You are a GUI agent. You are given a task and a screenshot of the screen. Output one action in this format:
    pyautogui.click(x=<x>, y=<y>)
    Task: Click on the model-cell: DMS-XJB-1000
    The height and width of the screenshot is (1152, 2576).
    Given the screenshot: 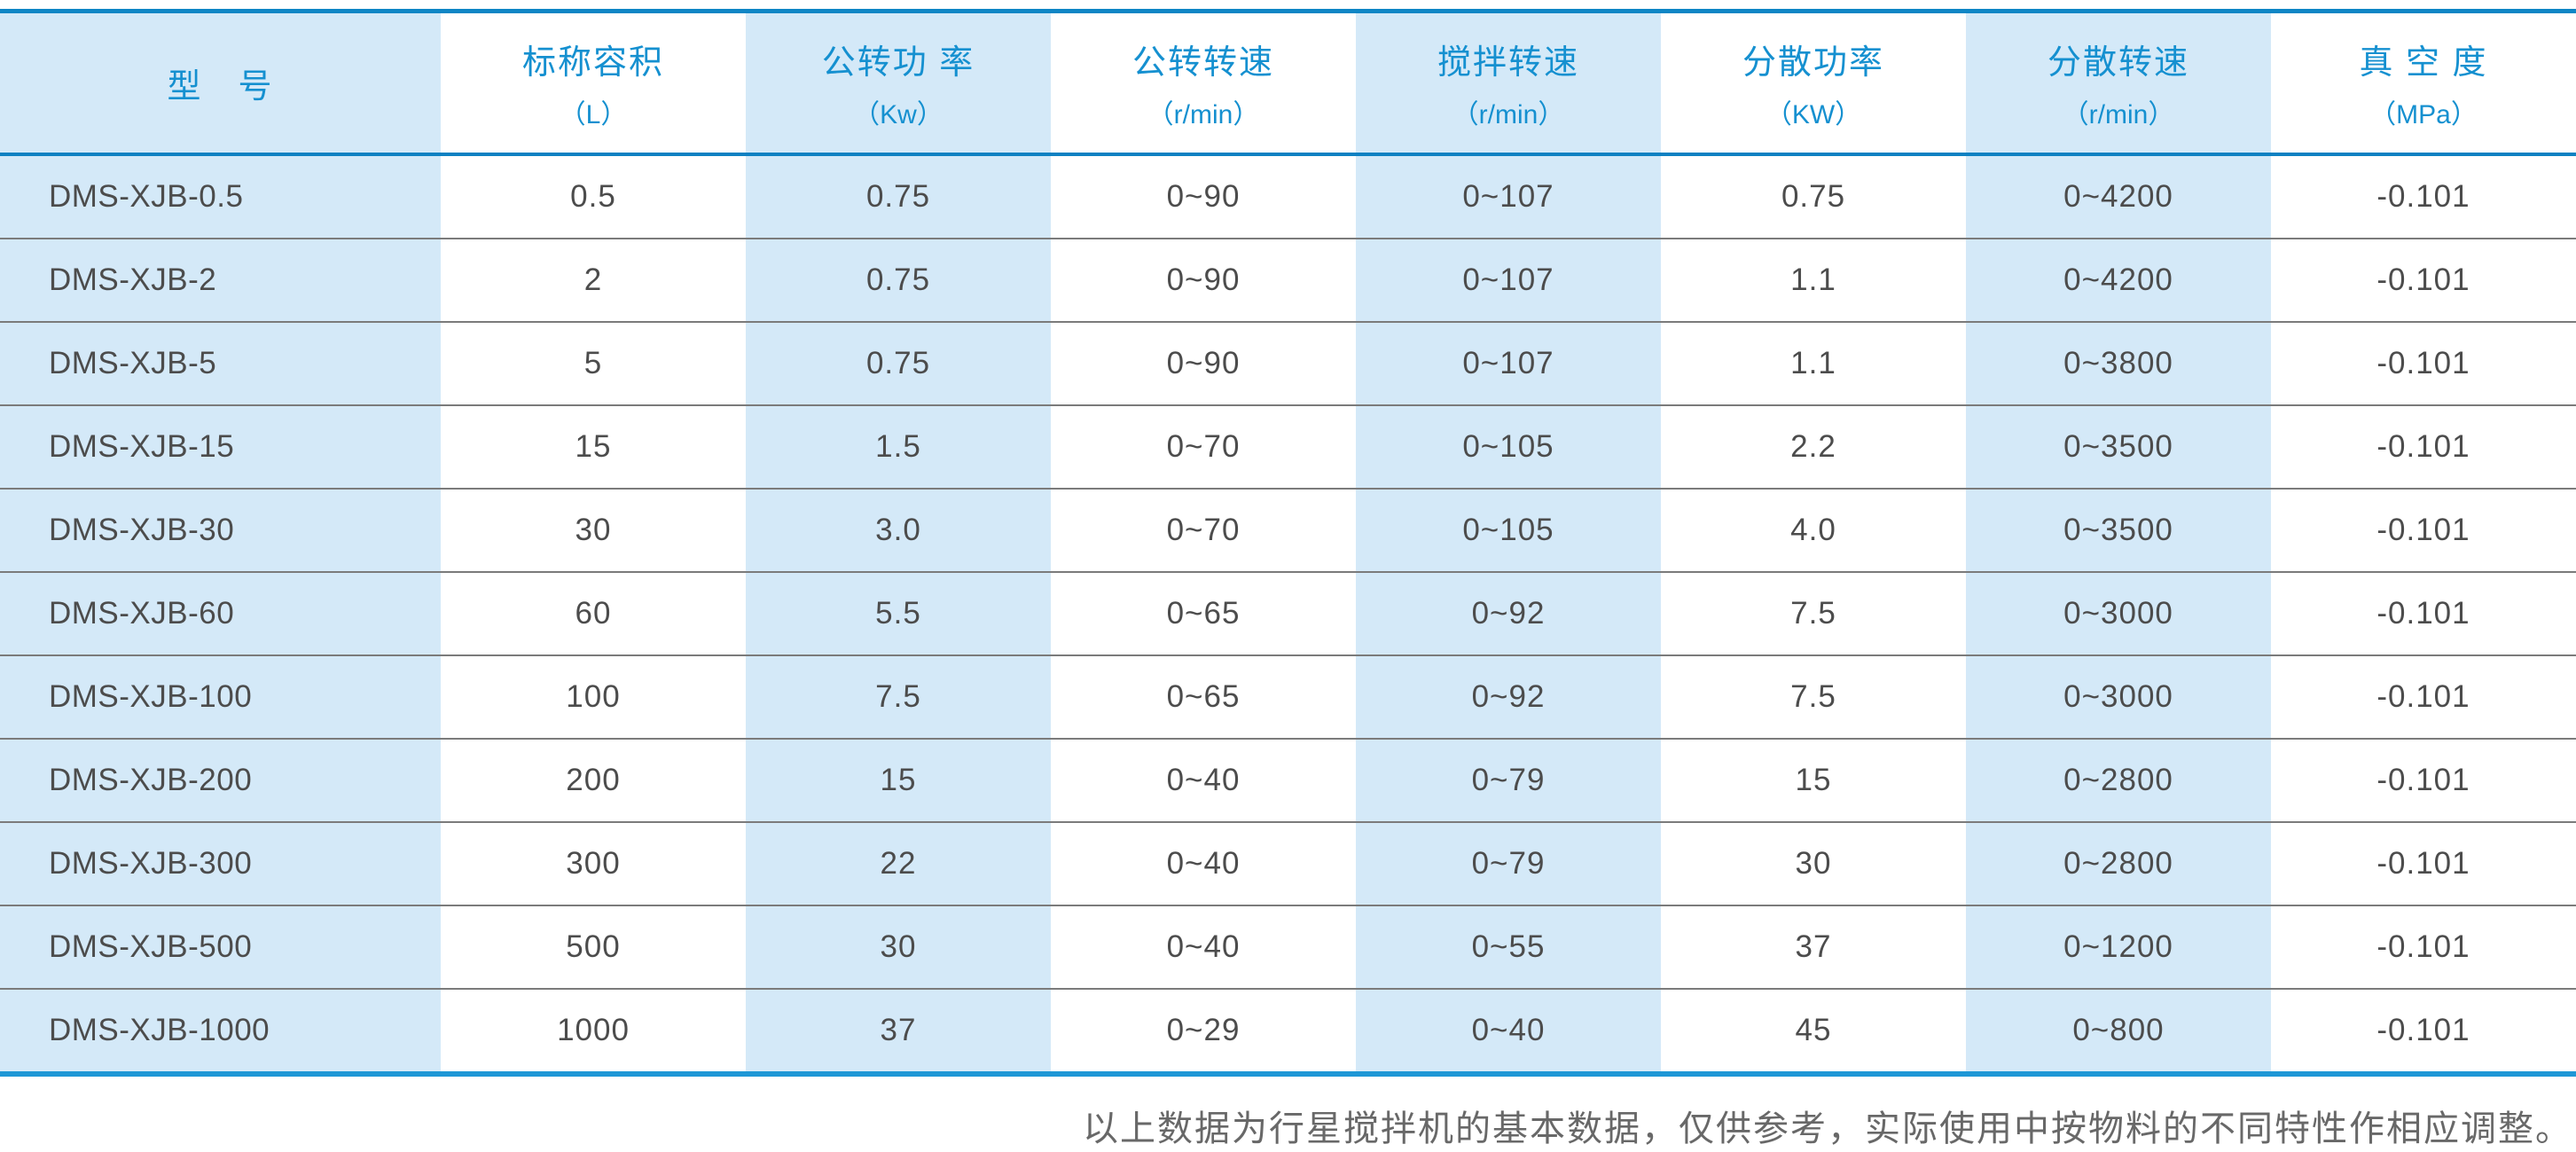 What is the action you would take?
    pyautogui.click(x=220, y=1030)
    